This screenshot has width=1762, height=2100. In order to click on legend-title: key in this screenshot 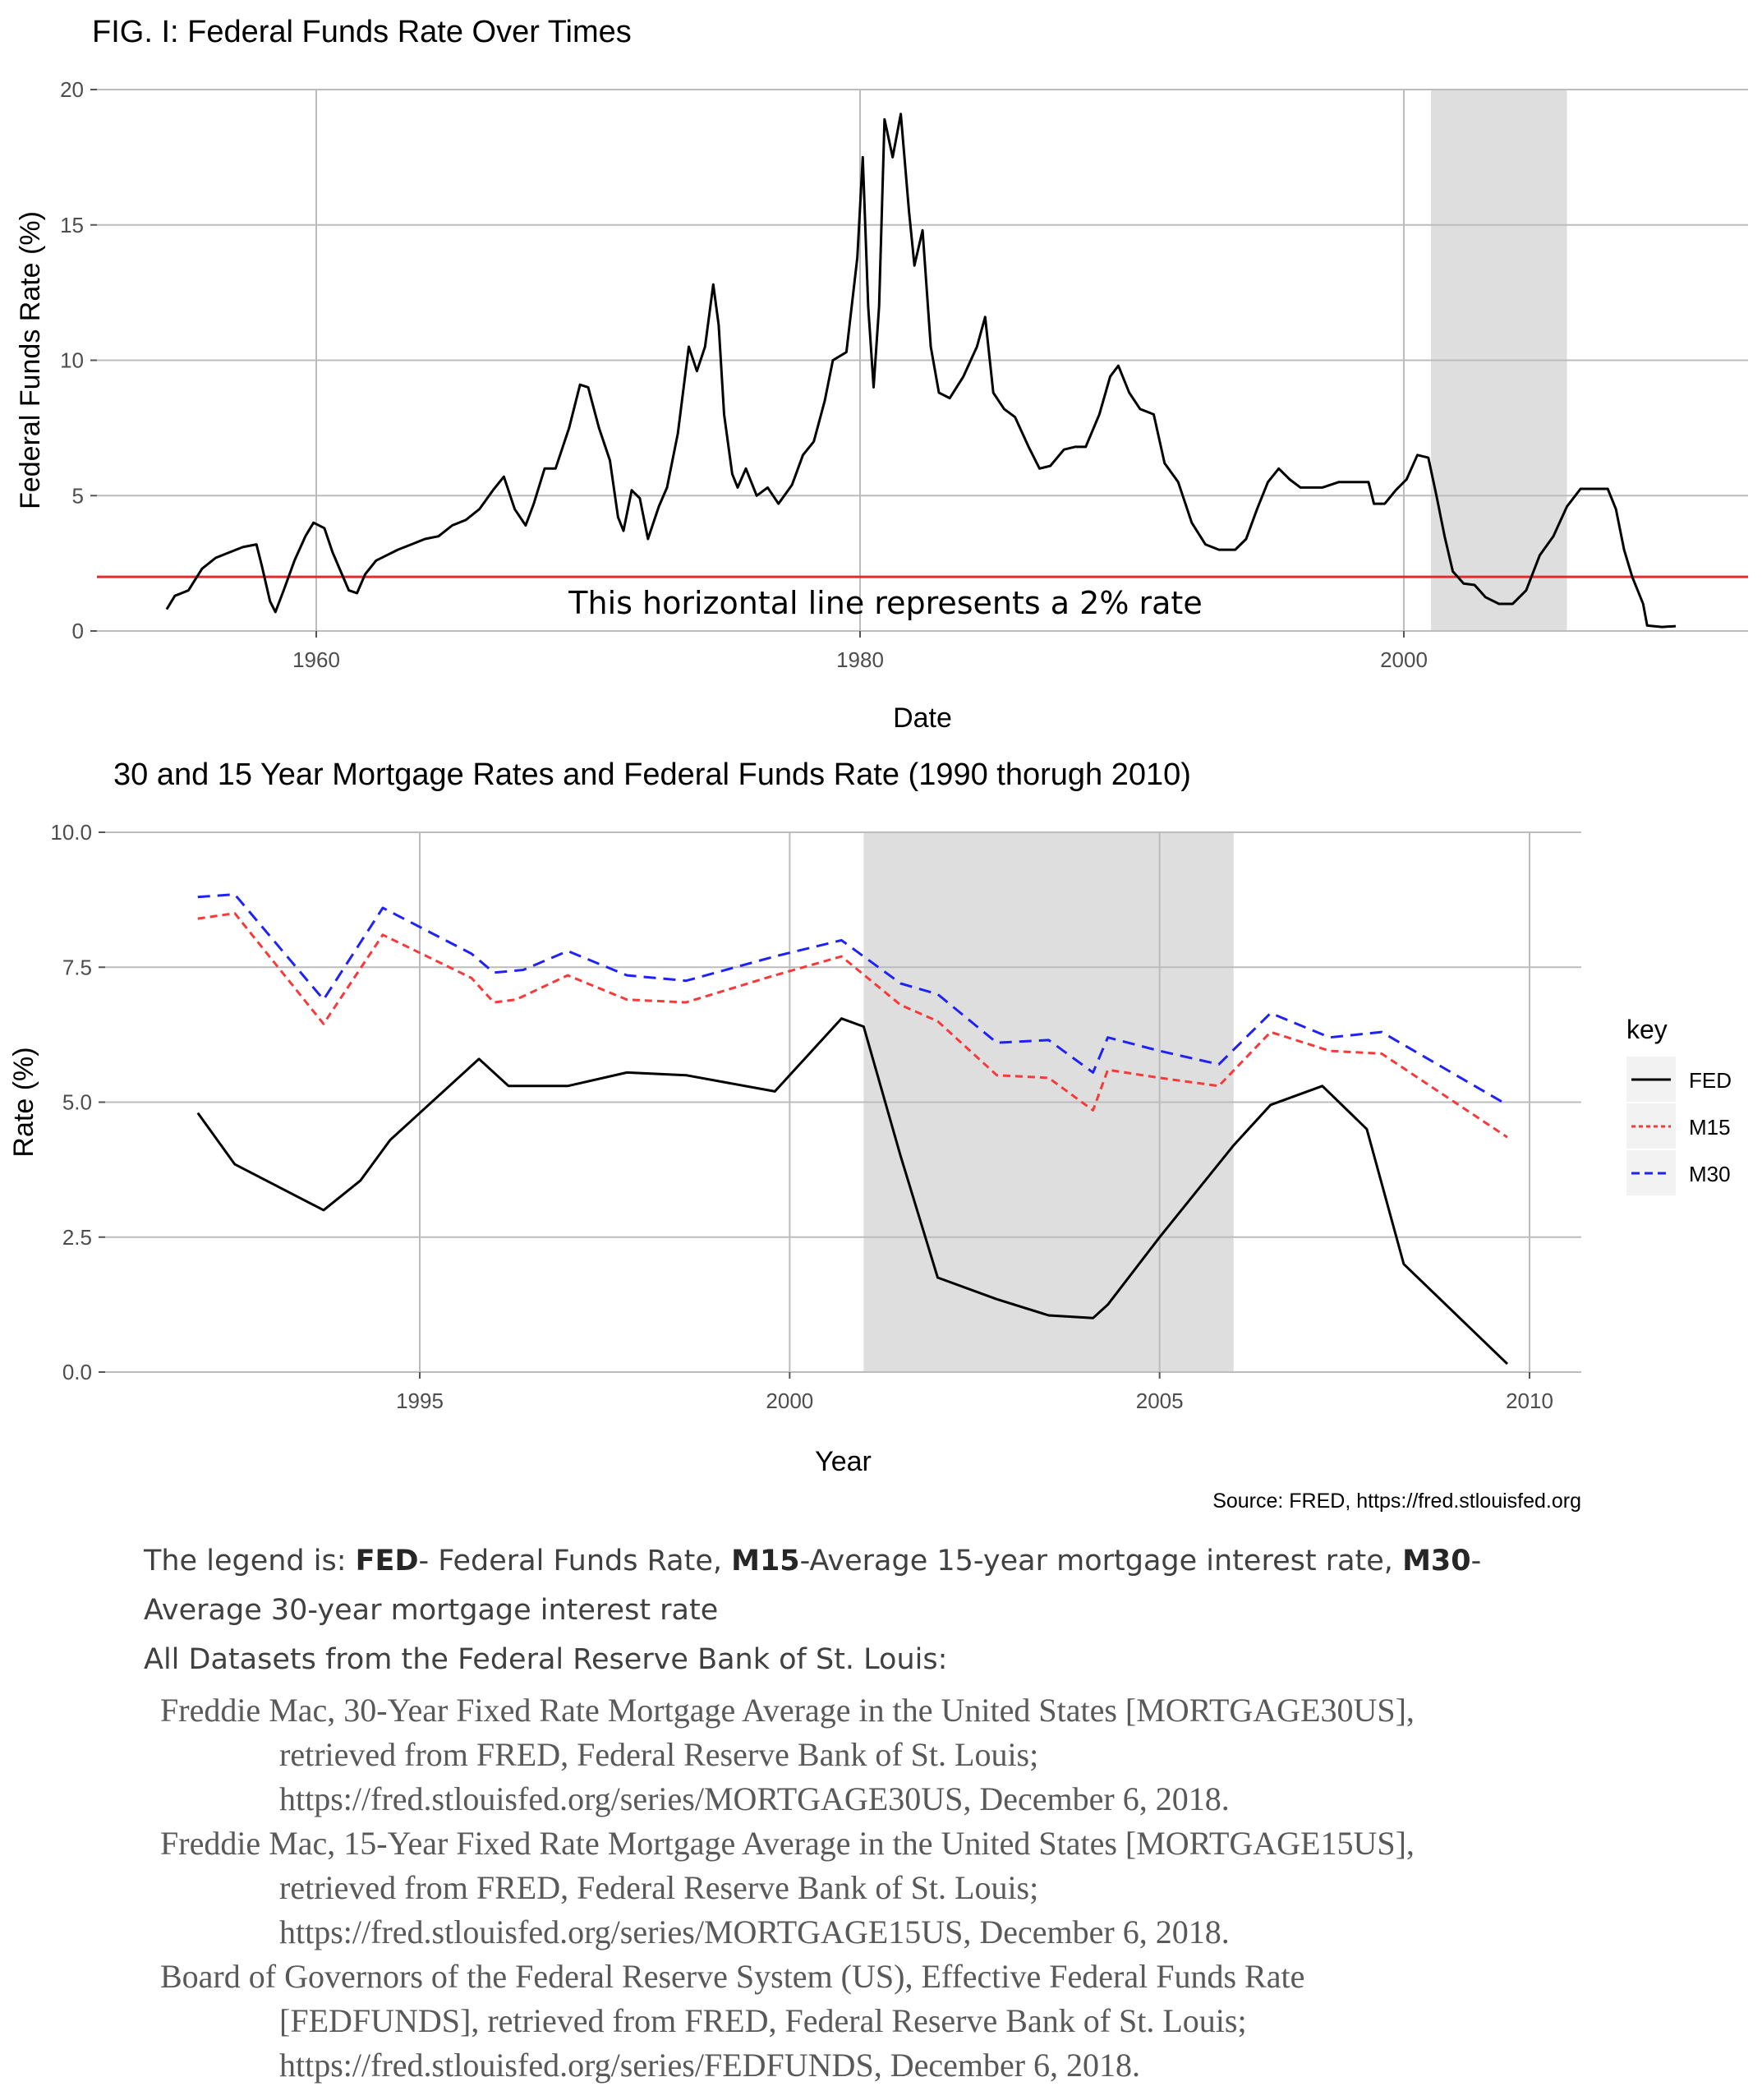, I will do `click(1647, 1029)`.